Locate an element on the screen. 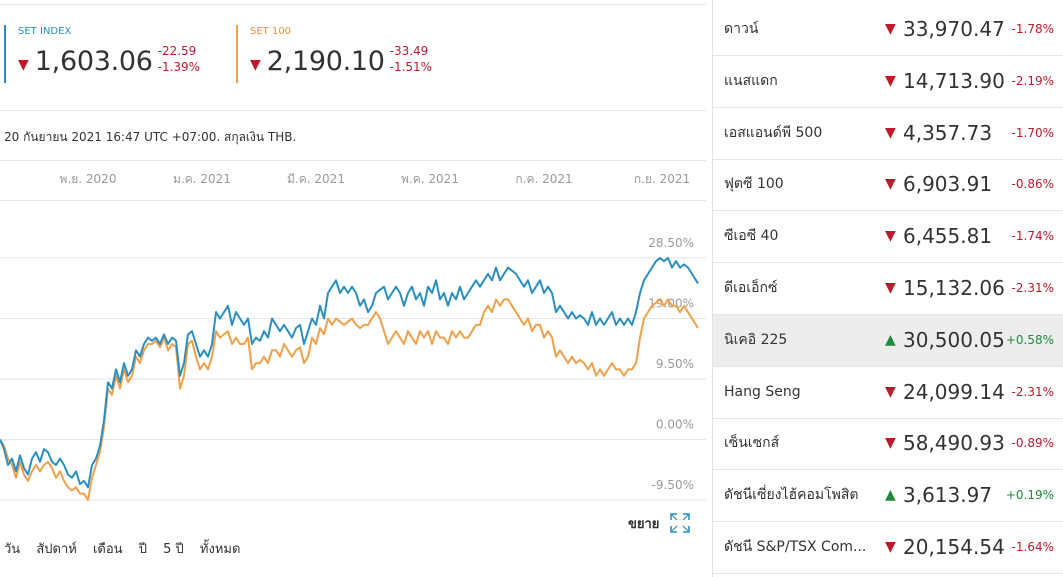 This screenshot has width=1063, height=577. tab-5-years: 5 ปี is located at coordinates (173, 549).